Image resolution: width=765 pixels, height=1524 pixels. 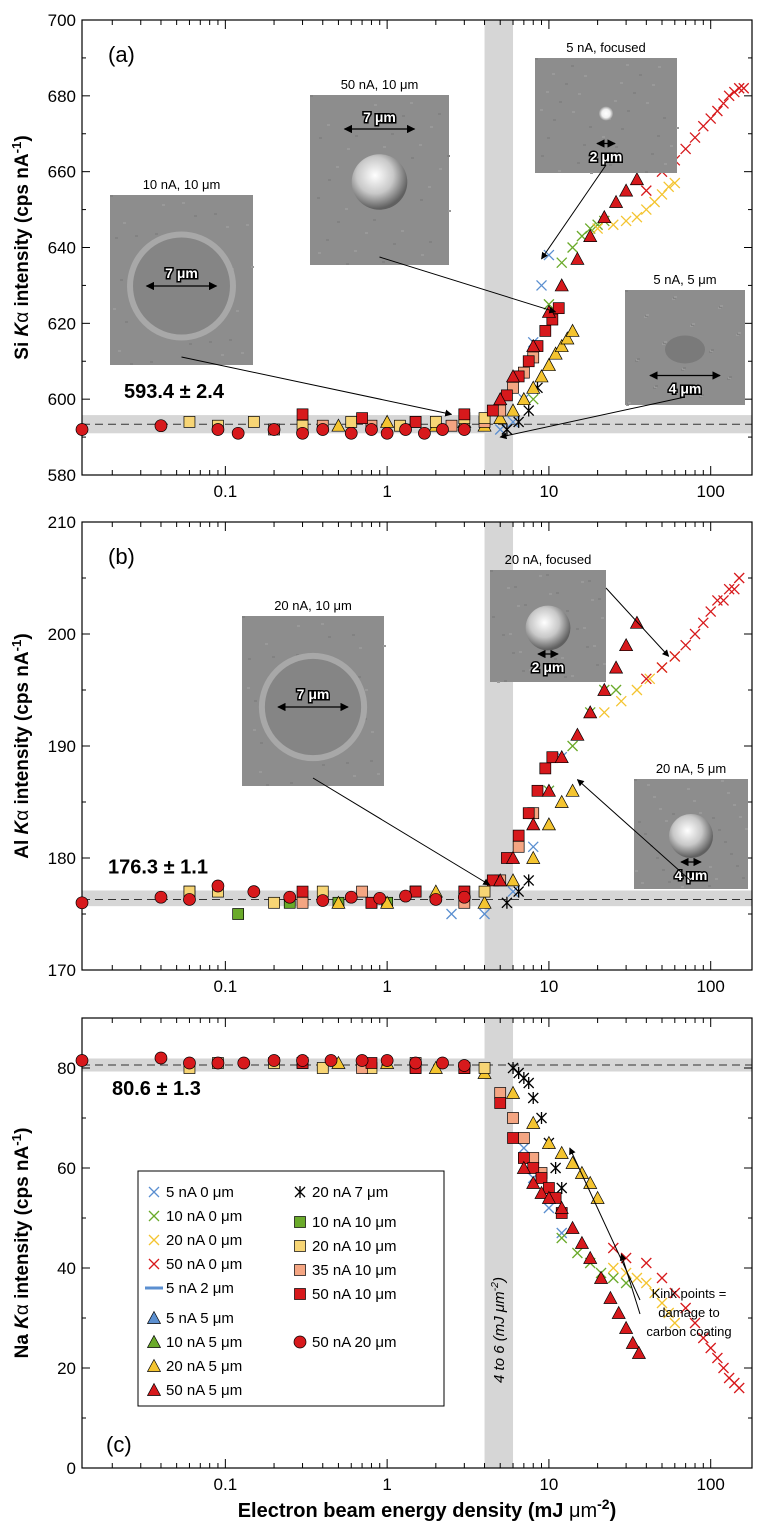 What do you see at coordinates (603, 1504) in the screenshot?
I see `x-axis-label-part: -2` at bounding box center [603, 1504].